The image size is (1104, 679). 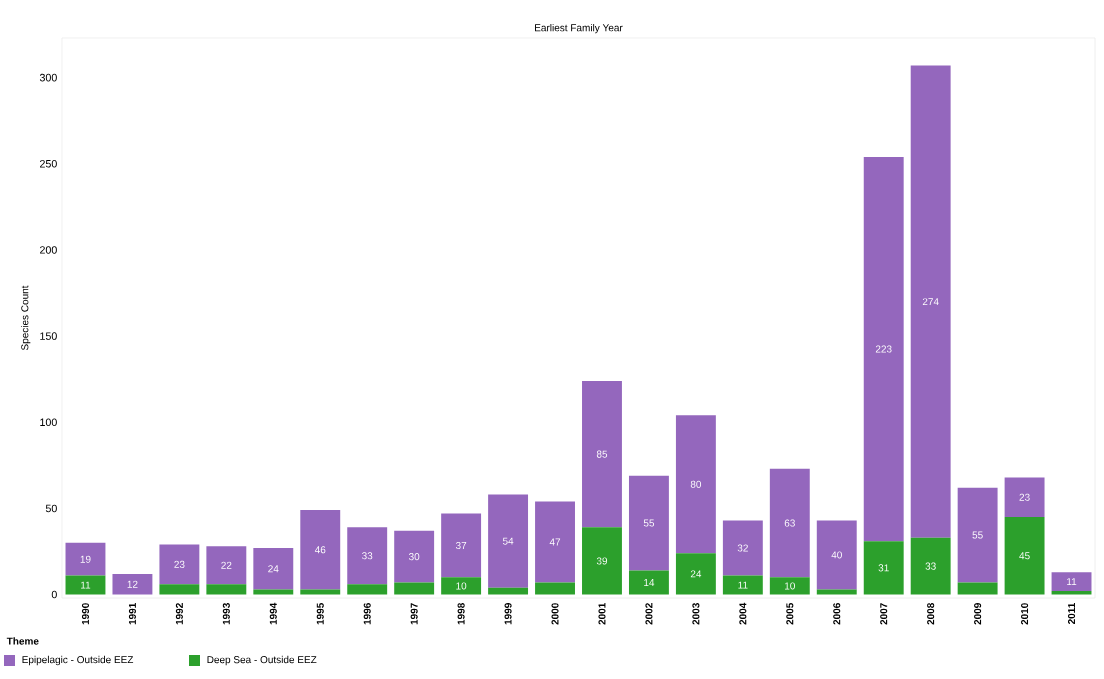 What do you see at coordinates (931, 614) in the screenshot?
I see `x-tick-label: 2008` at bounding box center [931, 614].